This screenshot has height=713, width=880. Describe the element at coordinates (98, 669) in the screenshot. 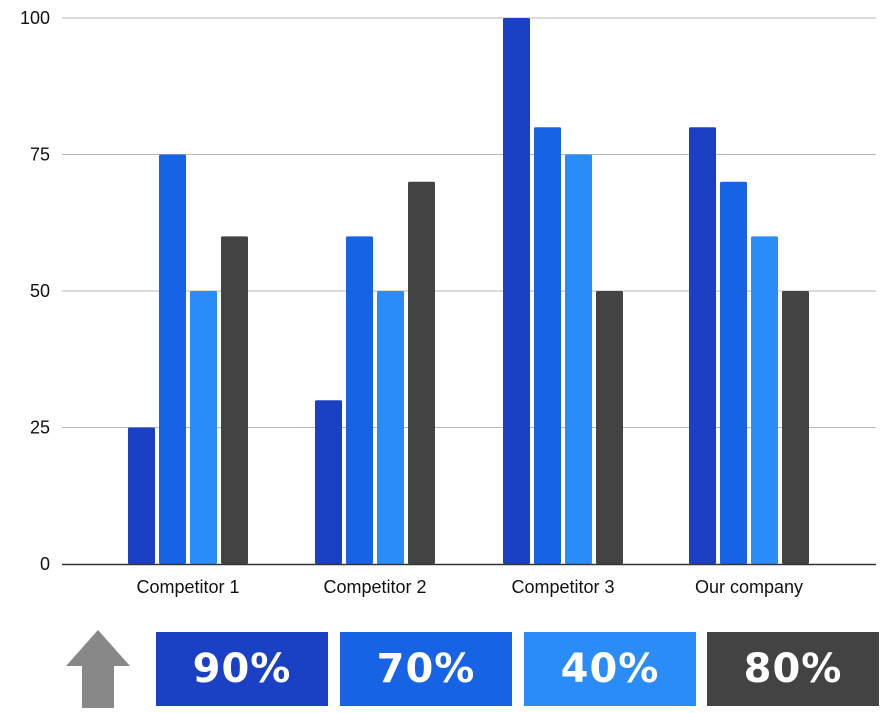

I see `up-arrow-icon` at that location.